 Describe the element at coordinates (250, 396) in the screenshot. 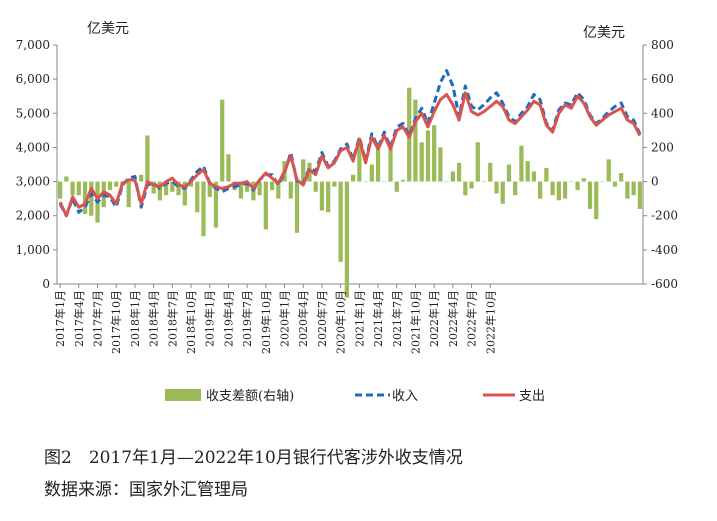

I see `legend-label-diff: 收支差额(右轴)` at that location.